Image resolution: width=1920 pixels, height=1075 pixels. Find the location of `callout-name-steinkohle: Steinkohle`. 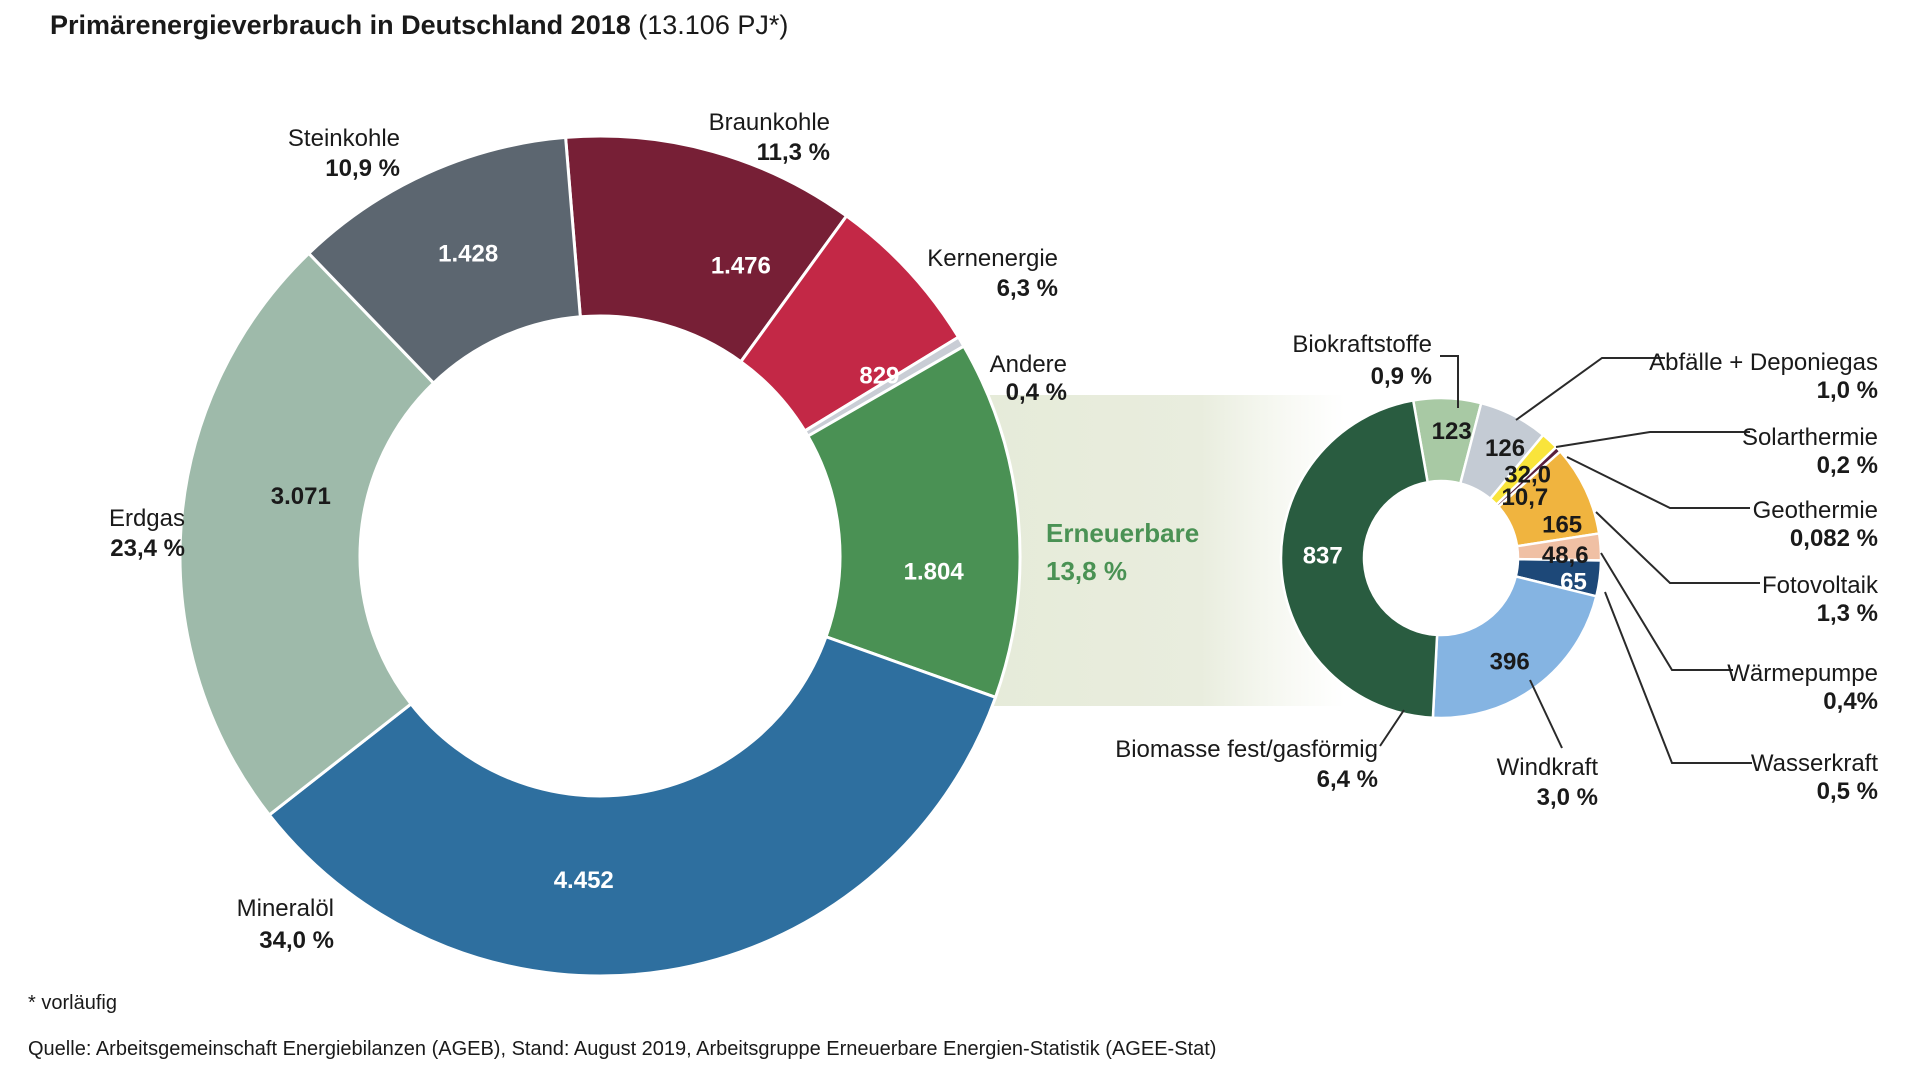

callout-name-steinkohle: Steinkohle is located at coordinates (344, 138).